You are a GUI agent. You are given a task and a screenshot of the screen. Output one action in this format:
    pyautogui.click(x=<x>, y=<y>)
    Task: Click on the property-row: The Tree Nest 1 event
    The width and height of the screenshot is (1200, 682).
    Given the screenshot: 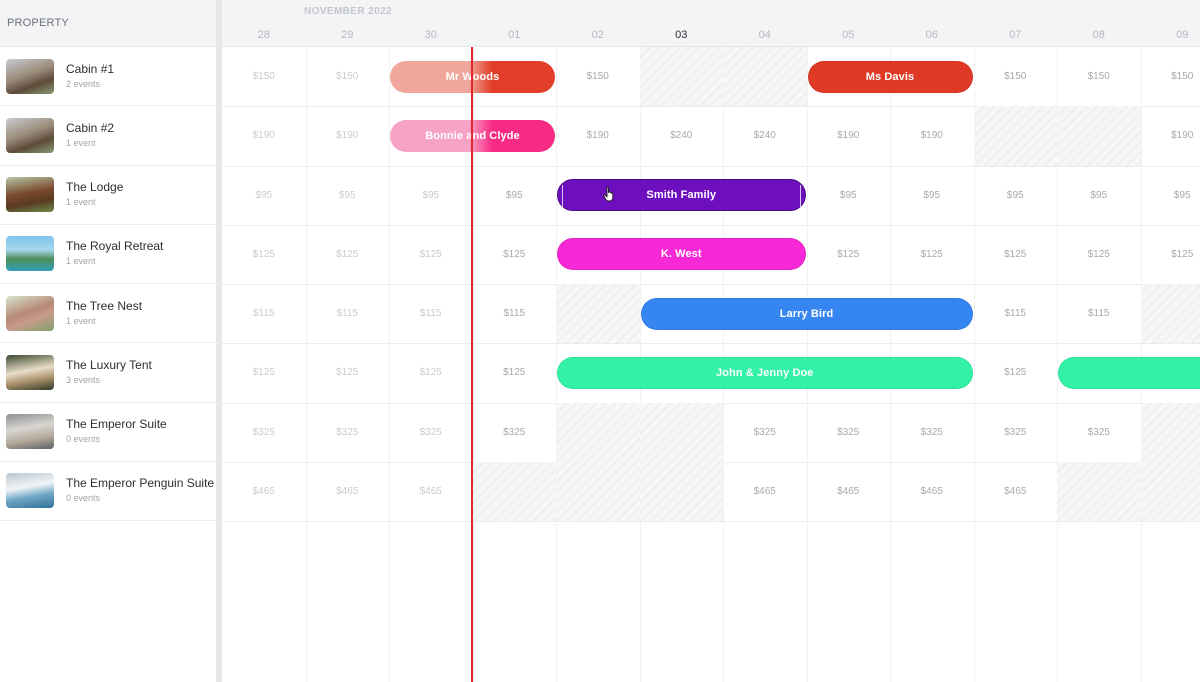 What is the action you would take?
    pyautogui.click(x=108, y=314)
    